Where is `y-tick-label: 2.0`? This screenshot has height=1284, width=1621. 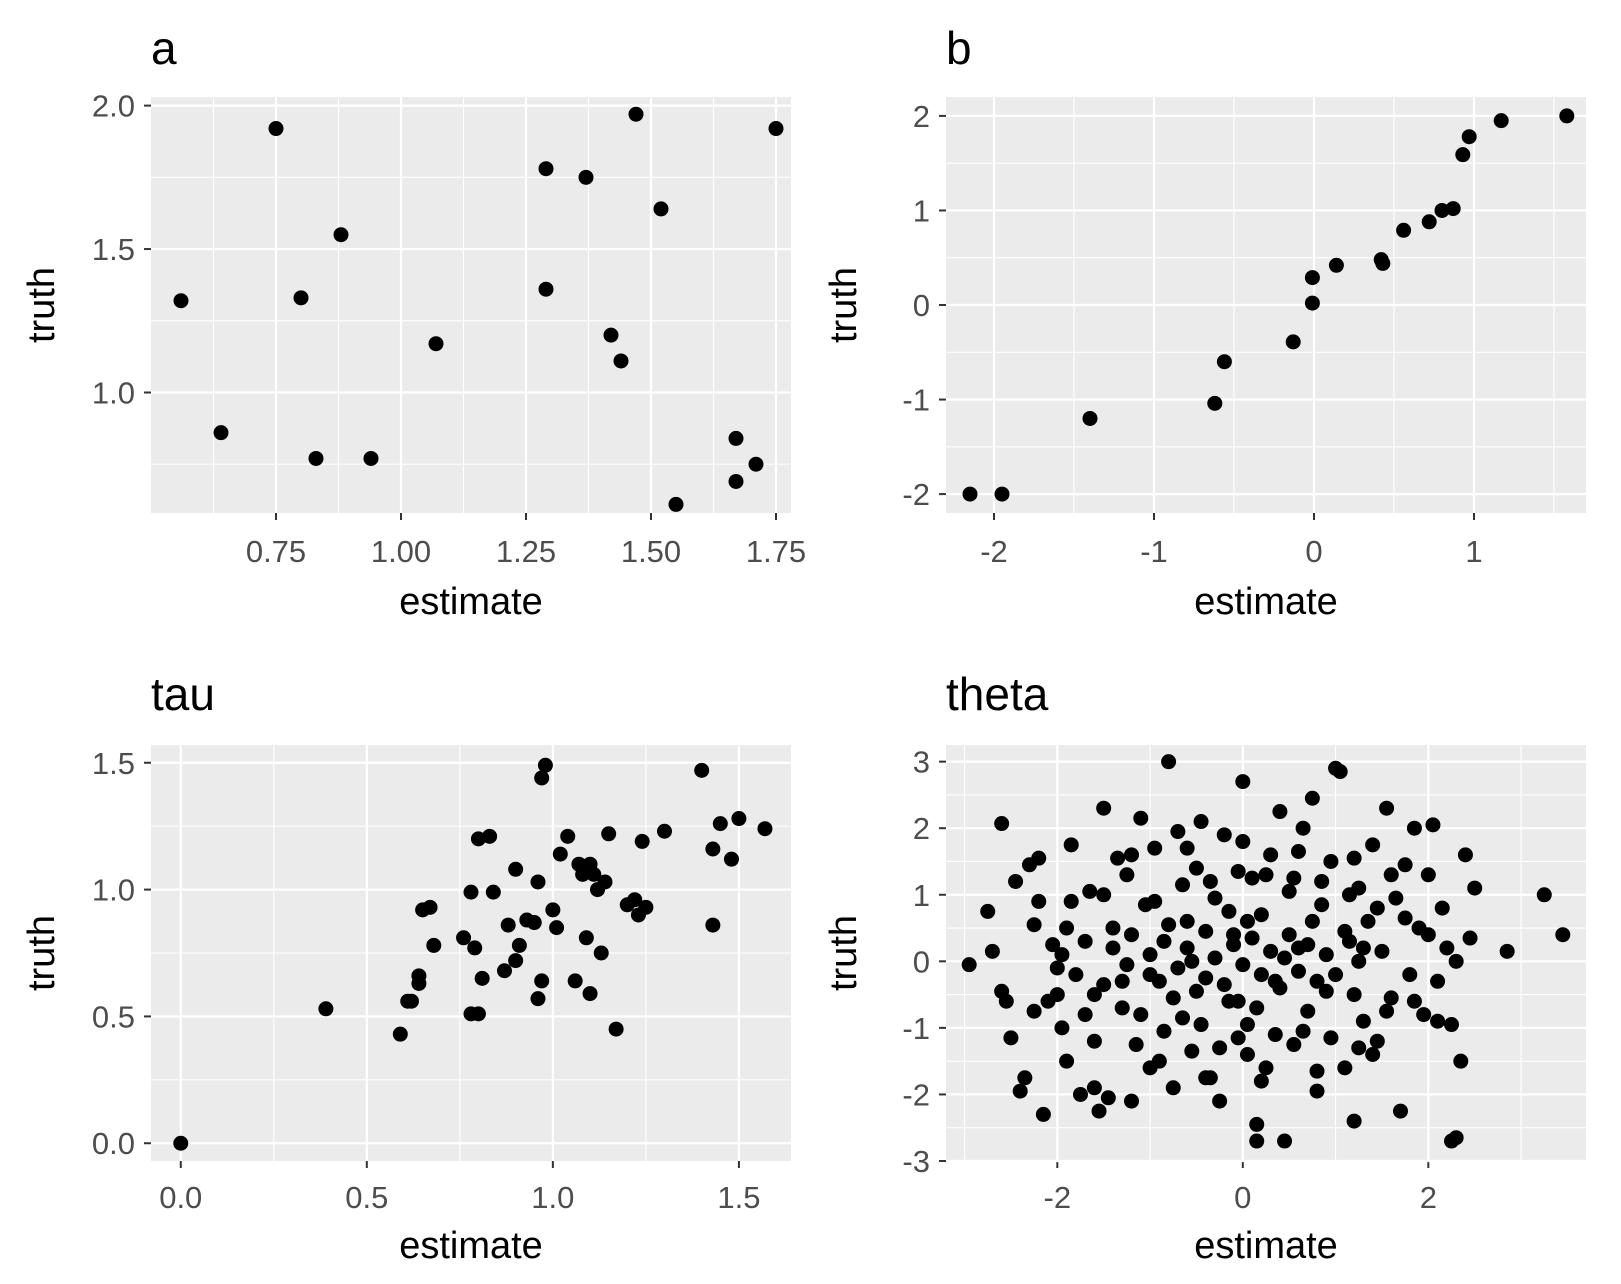 y-tick-label: 2.0 is located at coordinates (113, 106).